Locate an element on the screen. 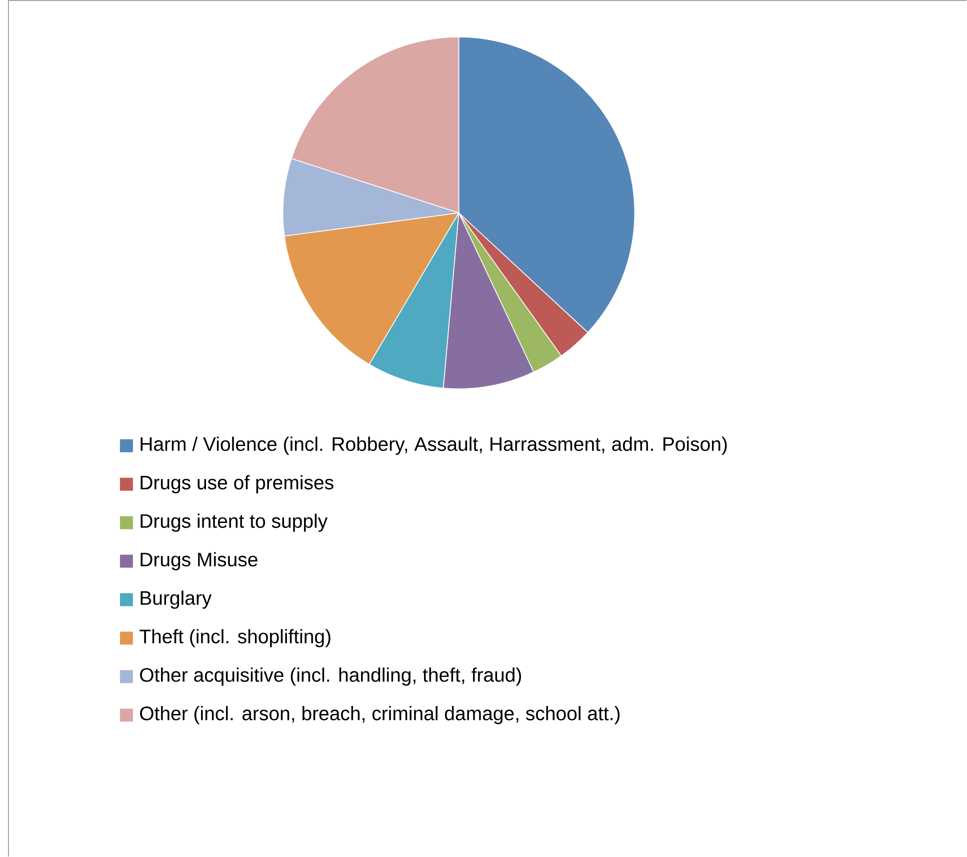 The height and width of the screenshot is (857, 967). legend-label: Other (incl. arson, breach, criminal damage, school att.) is located at coordinates (380, 715).